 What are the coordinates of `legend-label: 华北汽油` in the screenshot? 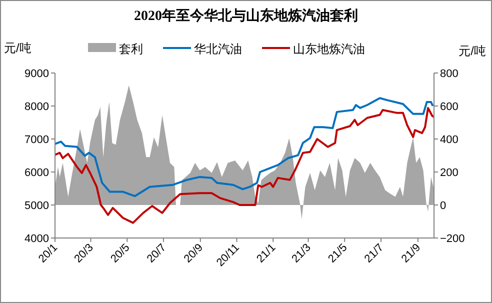 It's located at (218, 49).